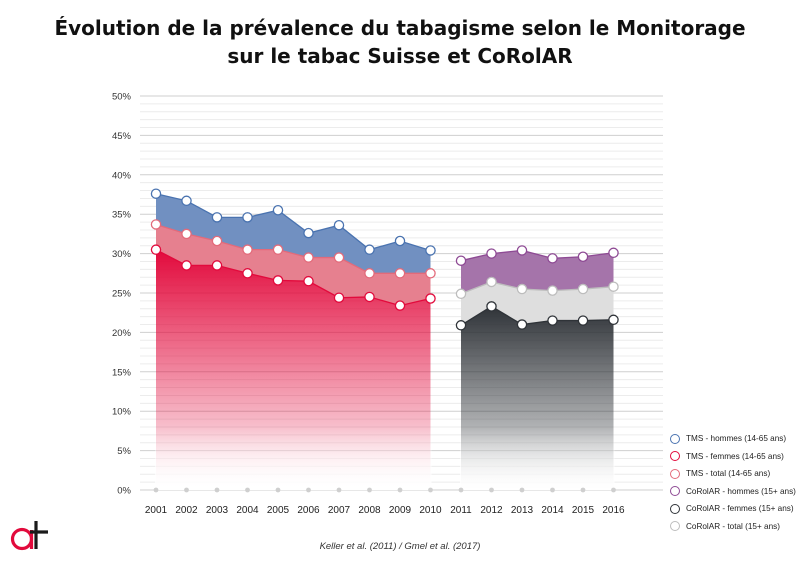 The image size is (800, 565). I want to click on x-tick-label: 2008, so click(369, 510).